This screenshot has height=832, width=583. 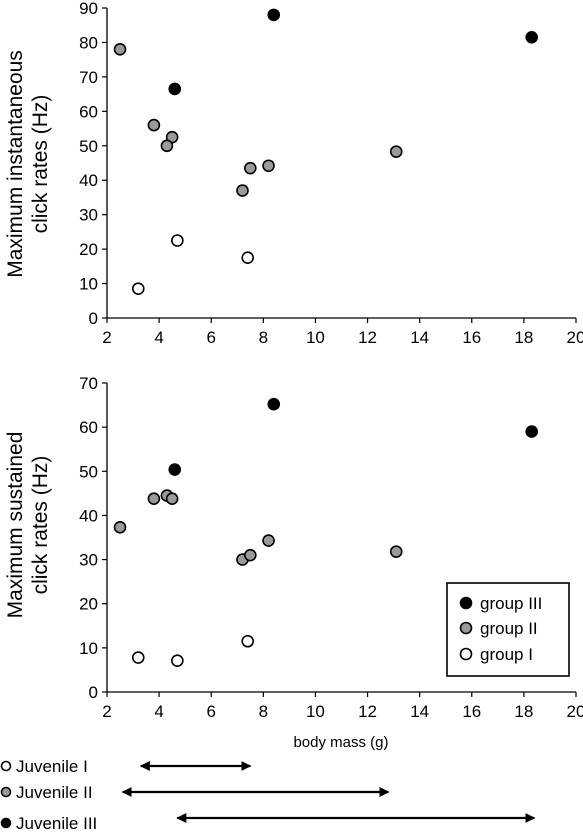 I want to click on bottom-x-tick-label: 6, so click(x=210, y=711).